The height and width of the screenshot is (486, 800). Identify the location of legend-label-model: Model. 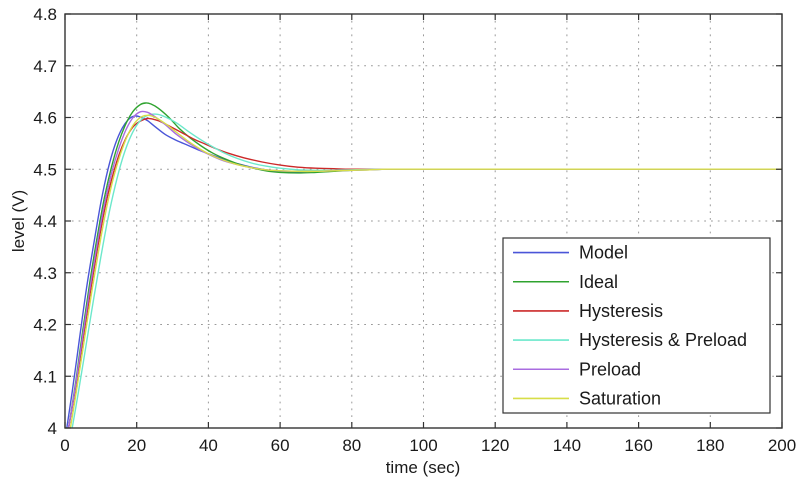
(603, 253).